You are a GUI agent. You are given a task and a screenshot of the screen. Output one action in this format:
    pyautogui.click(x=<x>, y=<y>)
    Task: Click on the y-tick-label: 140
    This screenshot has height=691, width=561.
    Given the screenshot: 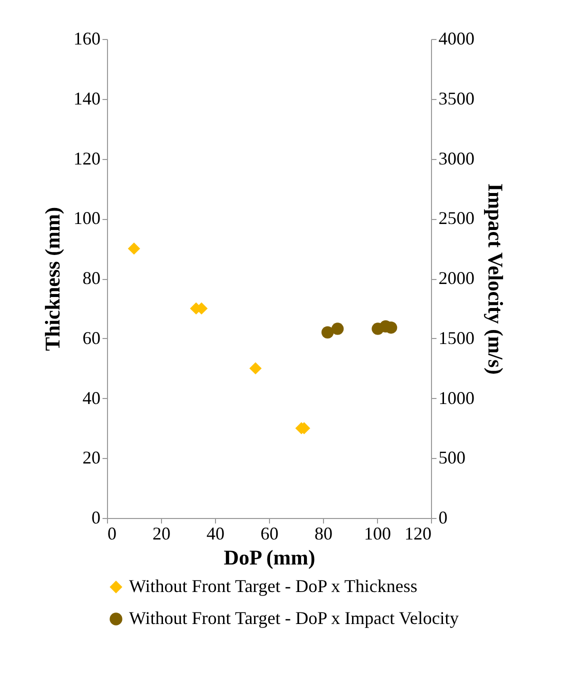 What is the action you would take?
    pyautogui.click(x=87, y=98)
    